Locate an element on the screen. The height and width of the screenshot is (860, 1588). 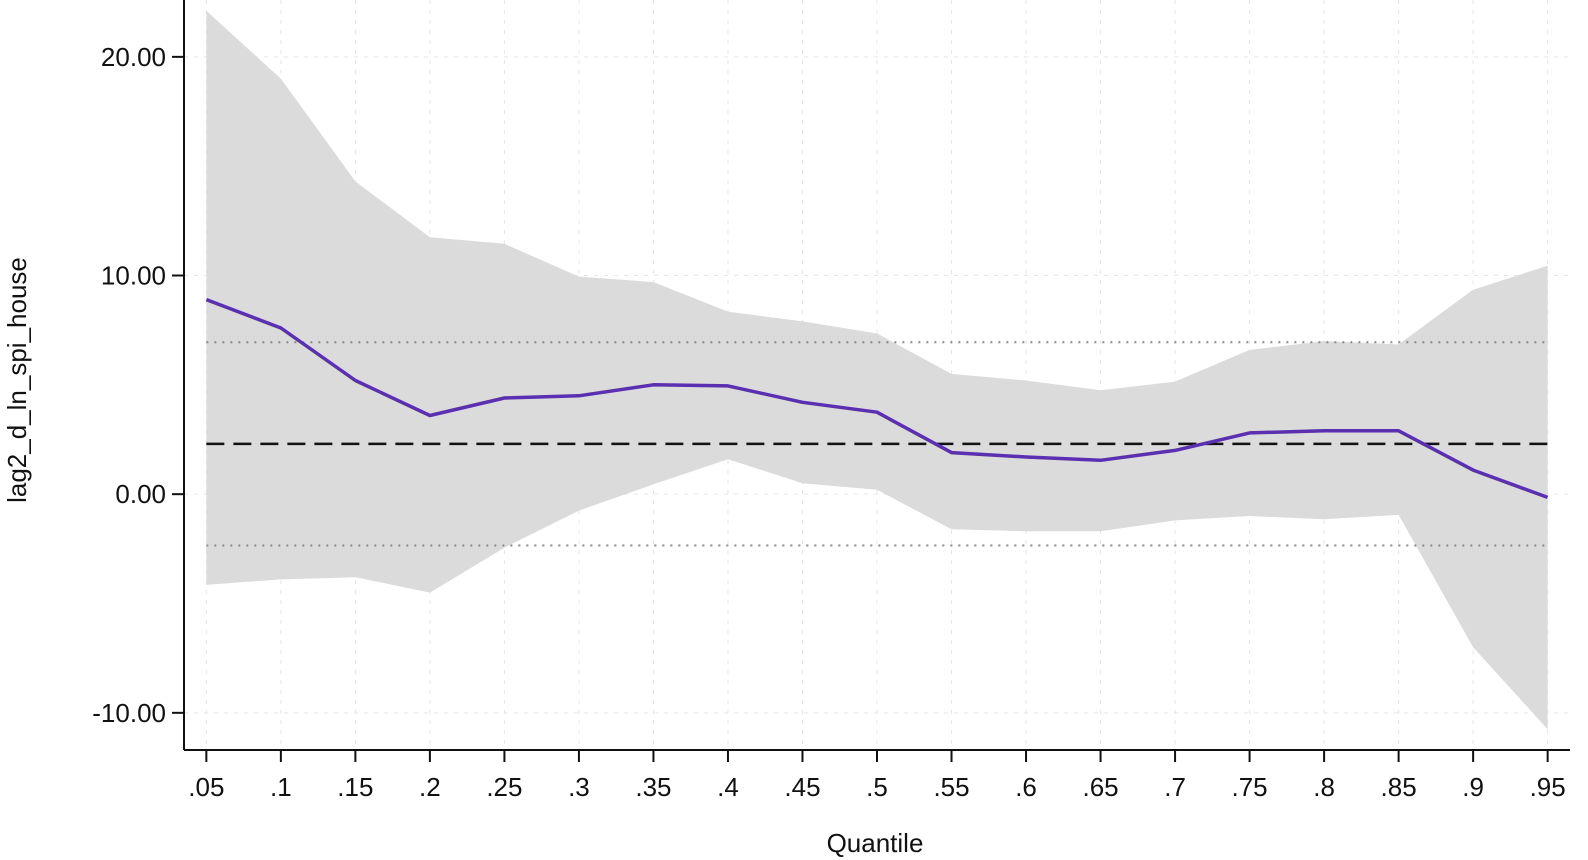
x-tick-label: .5 is located at coordinates (877, 787).